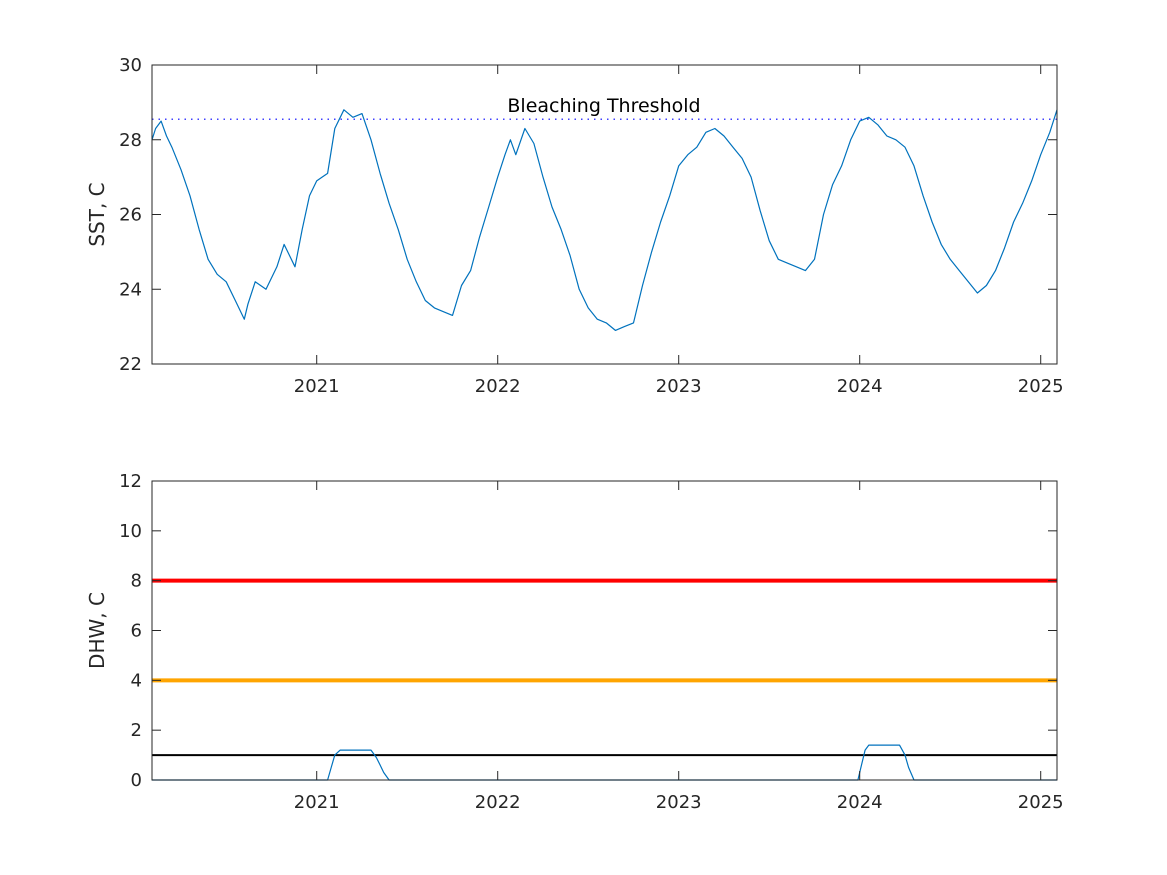 Image resolution: width=1167 pixels, height=875 pixels. What do you see at coordinates (130, 65) in the screenshot?
I see `sst-y-tick-label: 30` at bounding box center [130, 65].